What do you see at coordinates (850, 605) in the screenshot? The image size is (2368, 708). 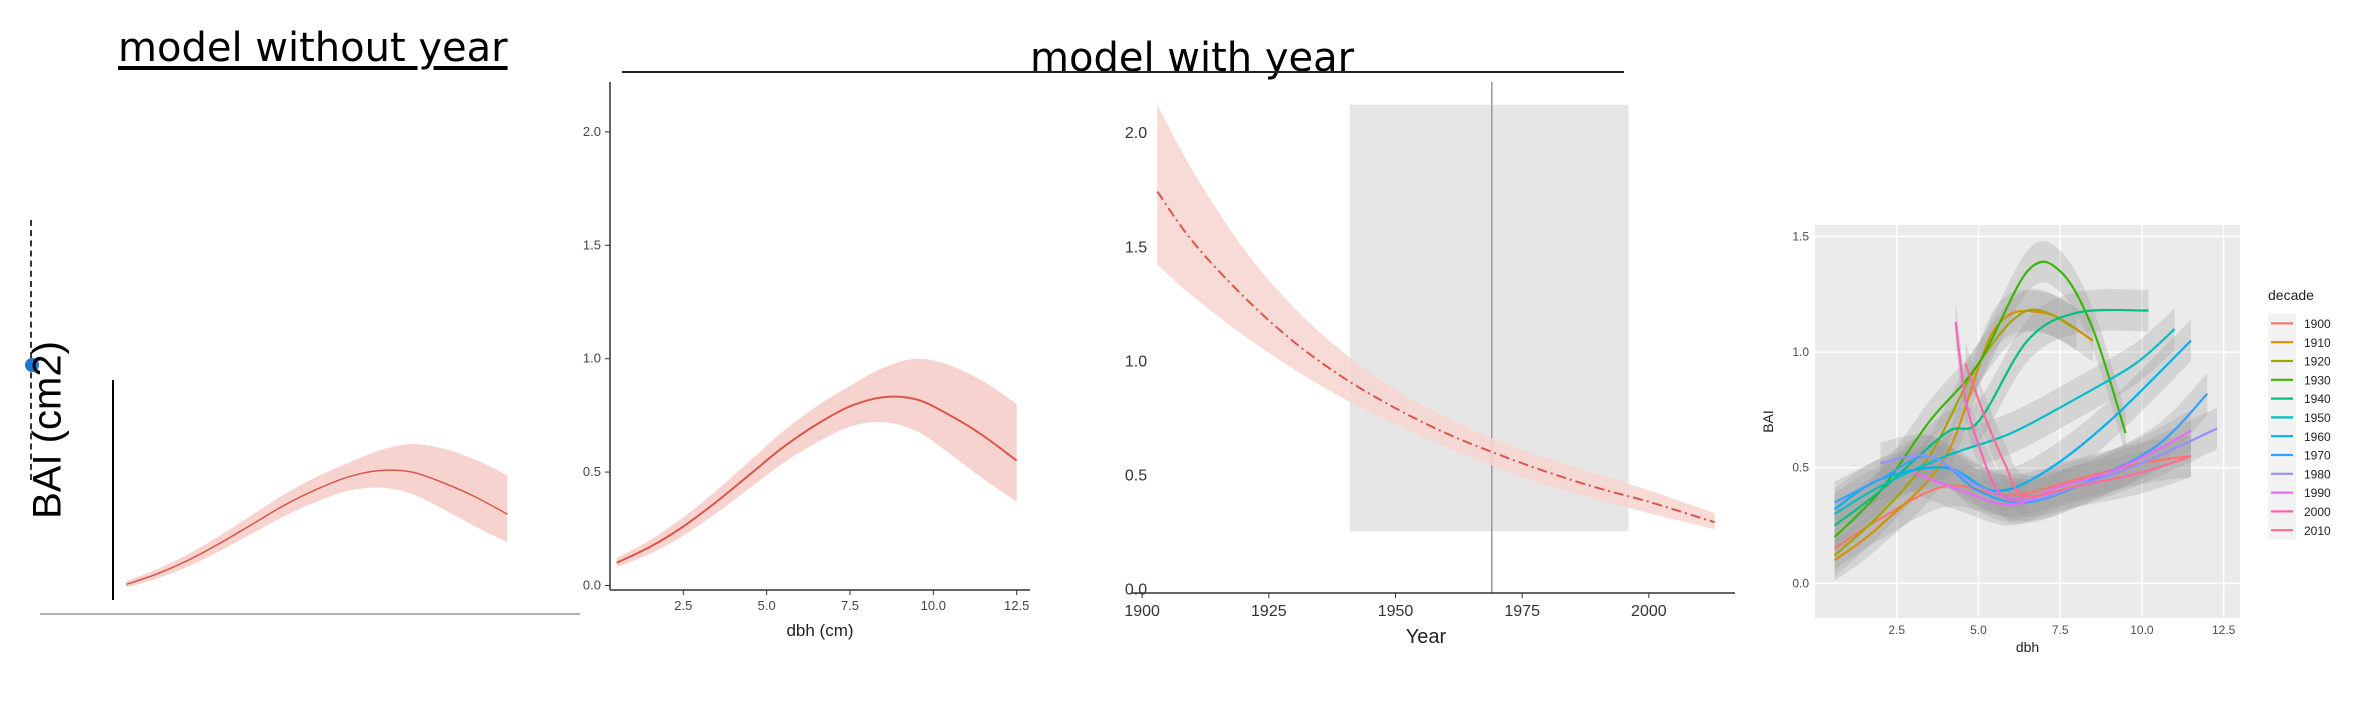 I see `dbh-x-tick-label: 7.5` at bounding box center [850, 605].